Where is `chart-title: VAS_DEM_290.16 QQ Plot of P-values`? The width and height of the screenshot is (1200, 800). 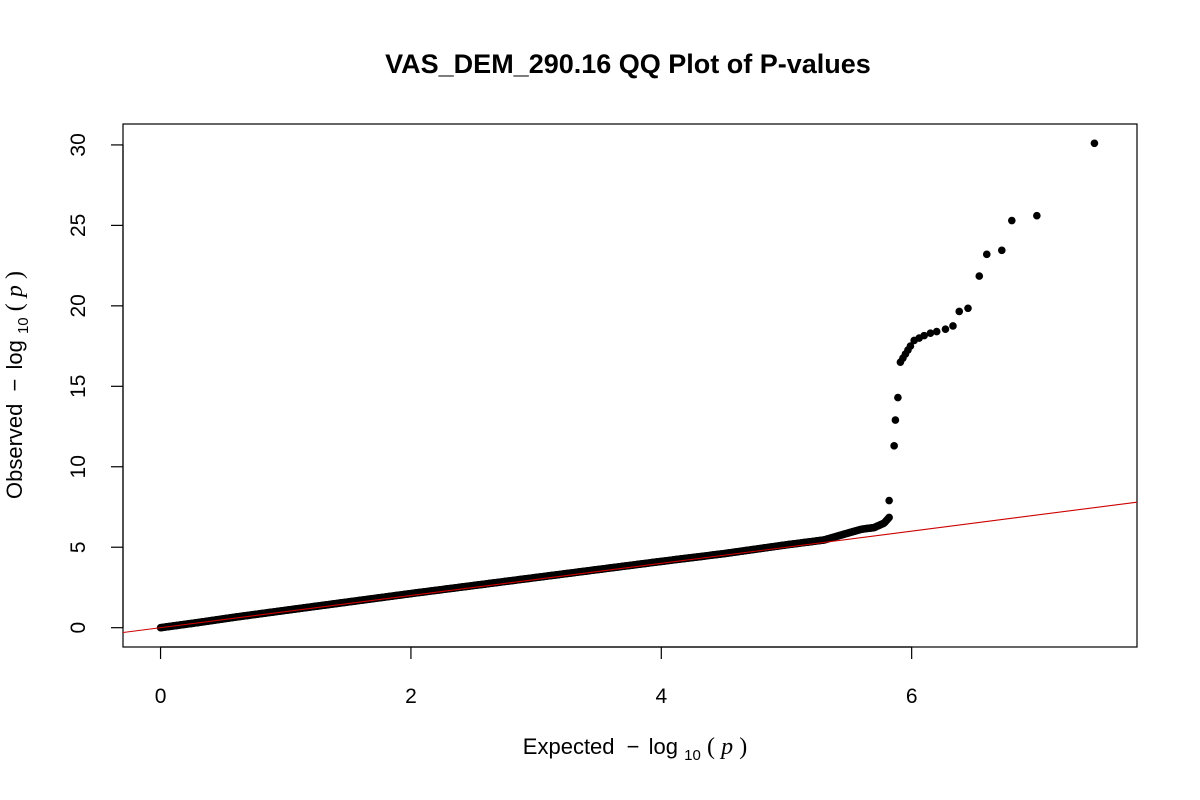 chart-title: VAS_DEM_290.16 QQ Plot of P-values is located at coordinates (628, 64).